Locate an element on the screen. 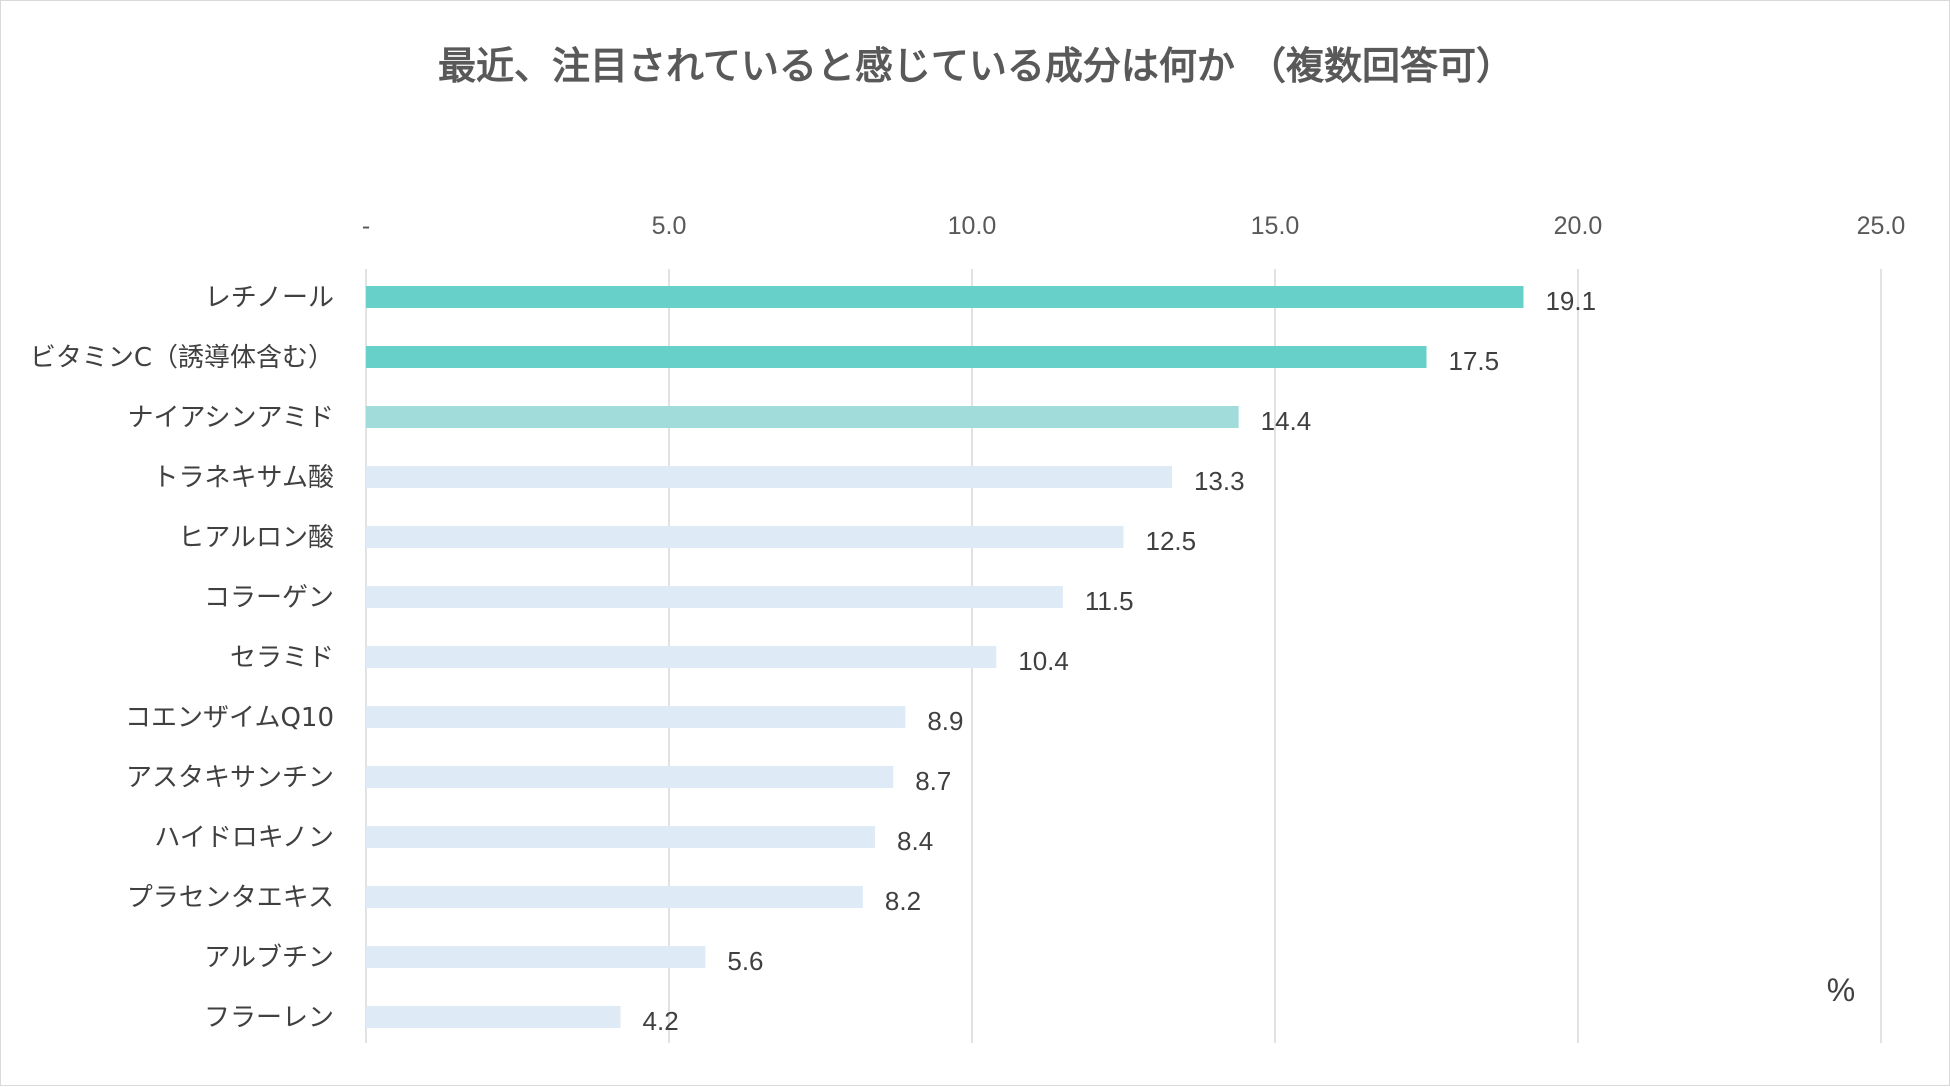 The width and height of the screenshot is (1950, 1087). data-label: 12.5 is located at coordinates (1171, 541).